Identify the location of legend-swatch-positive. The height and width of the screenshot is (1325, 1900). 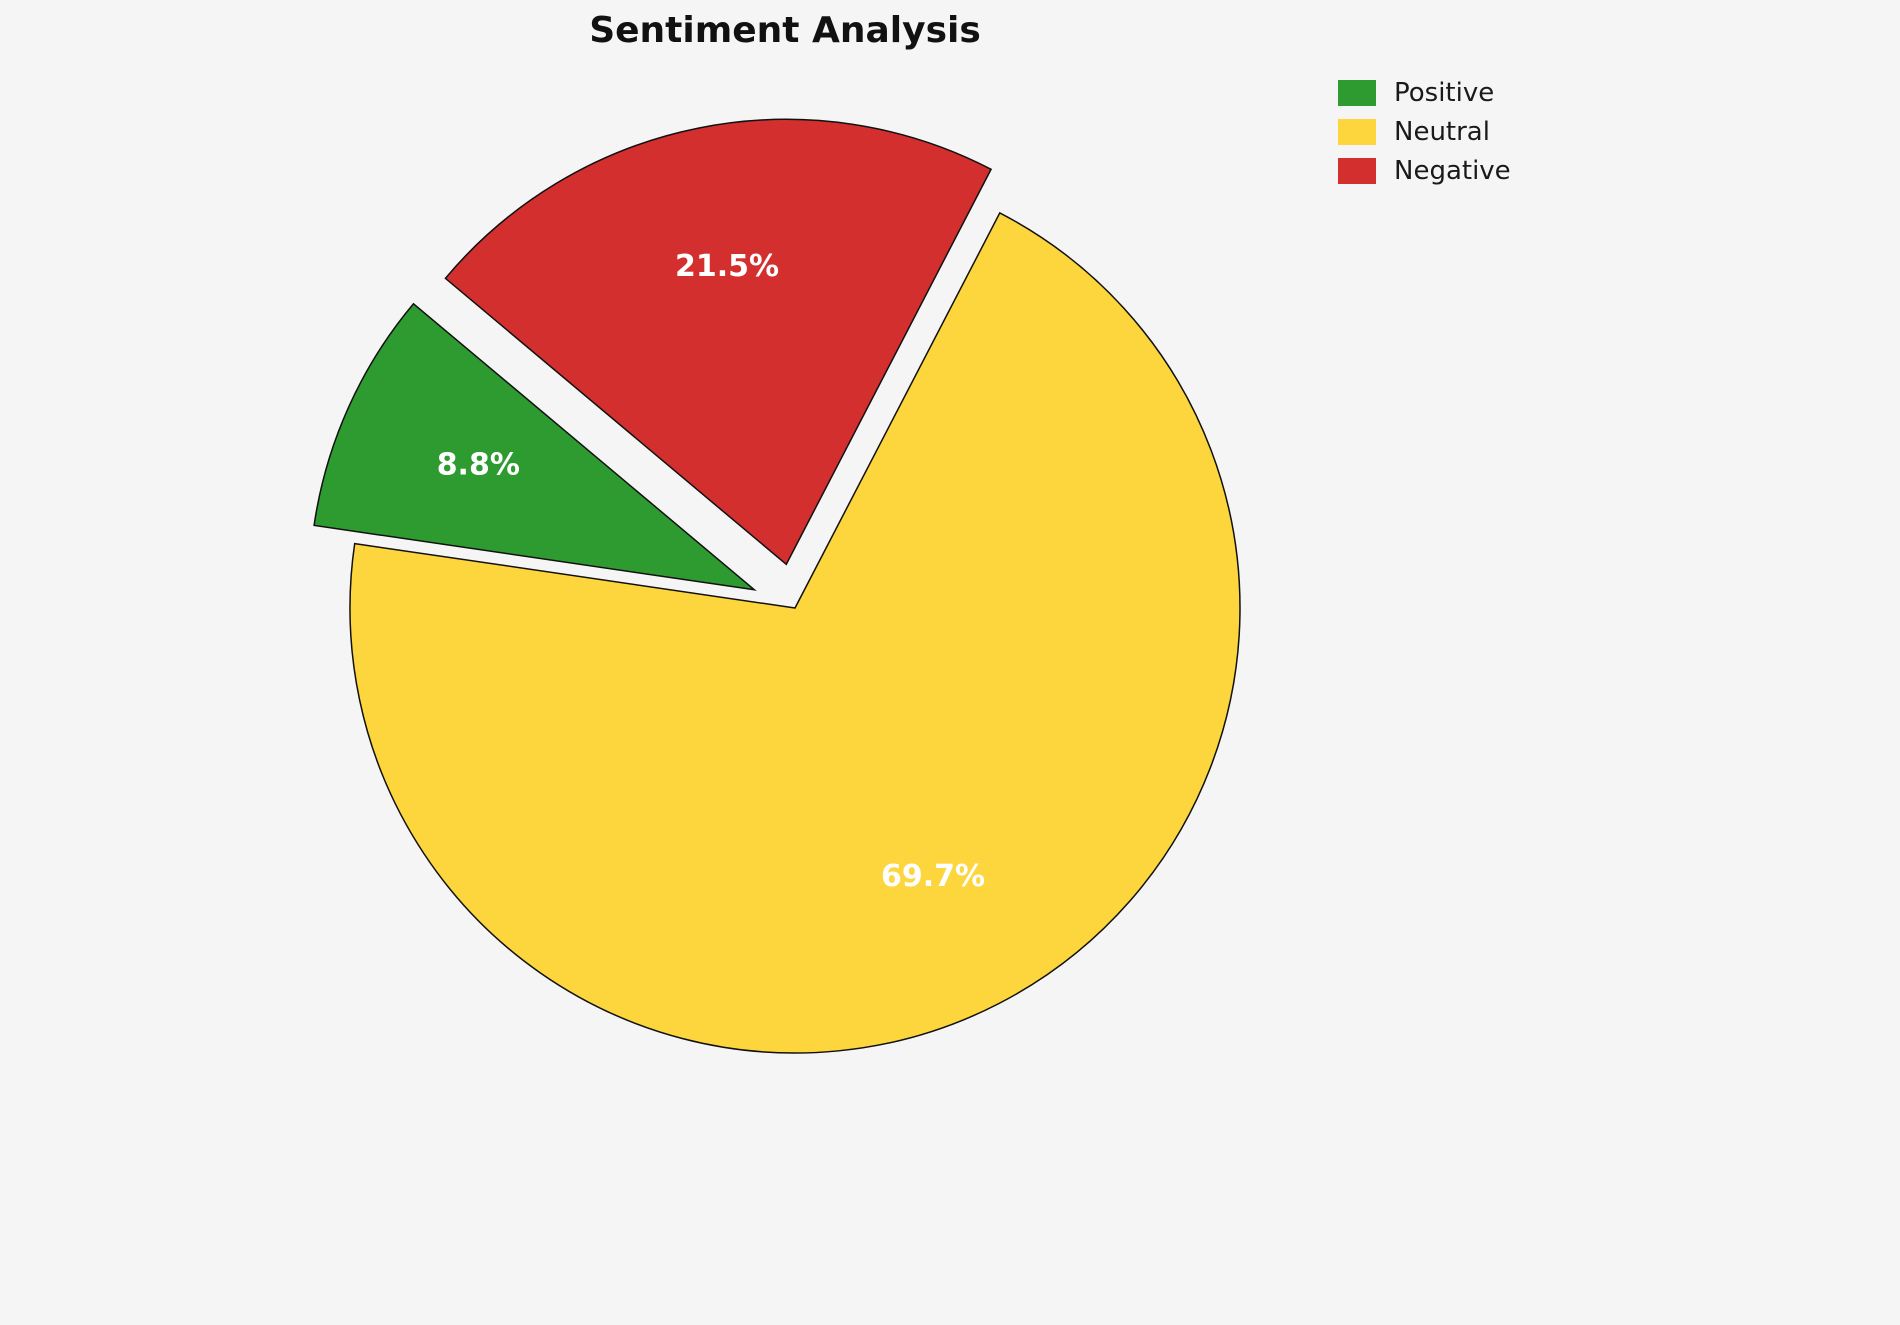
(1357, 93).